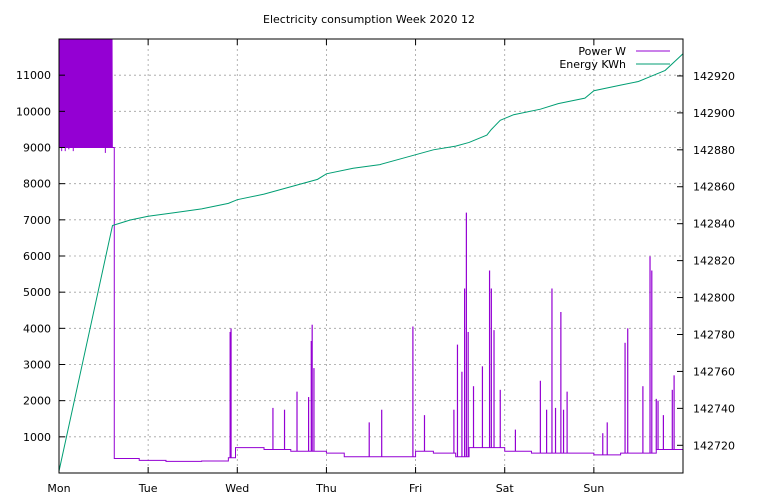  What do you see at coordinates (593, 488) in the screenshot?
I see `x-tick-label: Sun` at bounding box center [593, 488].